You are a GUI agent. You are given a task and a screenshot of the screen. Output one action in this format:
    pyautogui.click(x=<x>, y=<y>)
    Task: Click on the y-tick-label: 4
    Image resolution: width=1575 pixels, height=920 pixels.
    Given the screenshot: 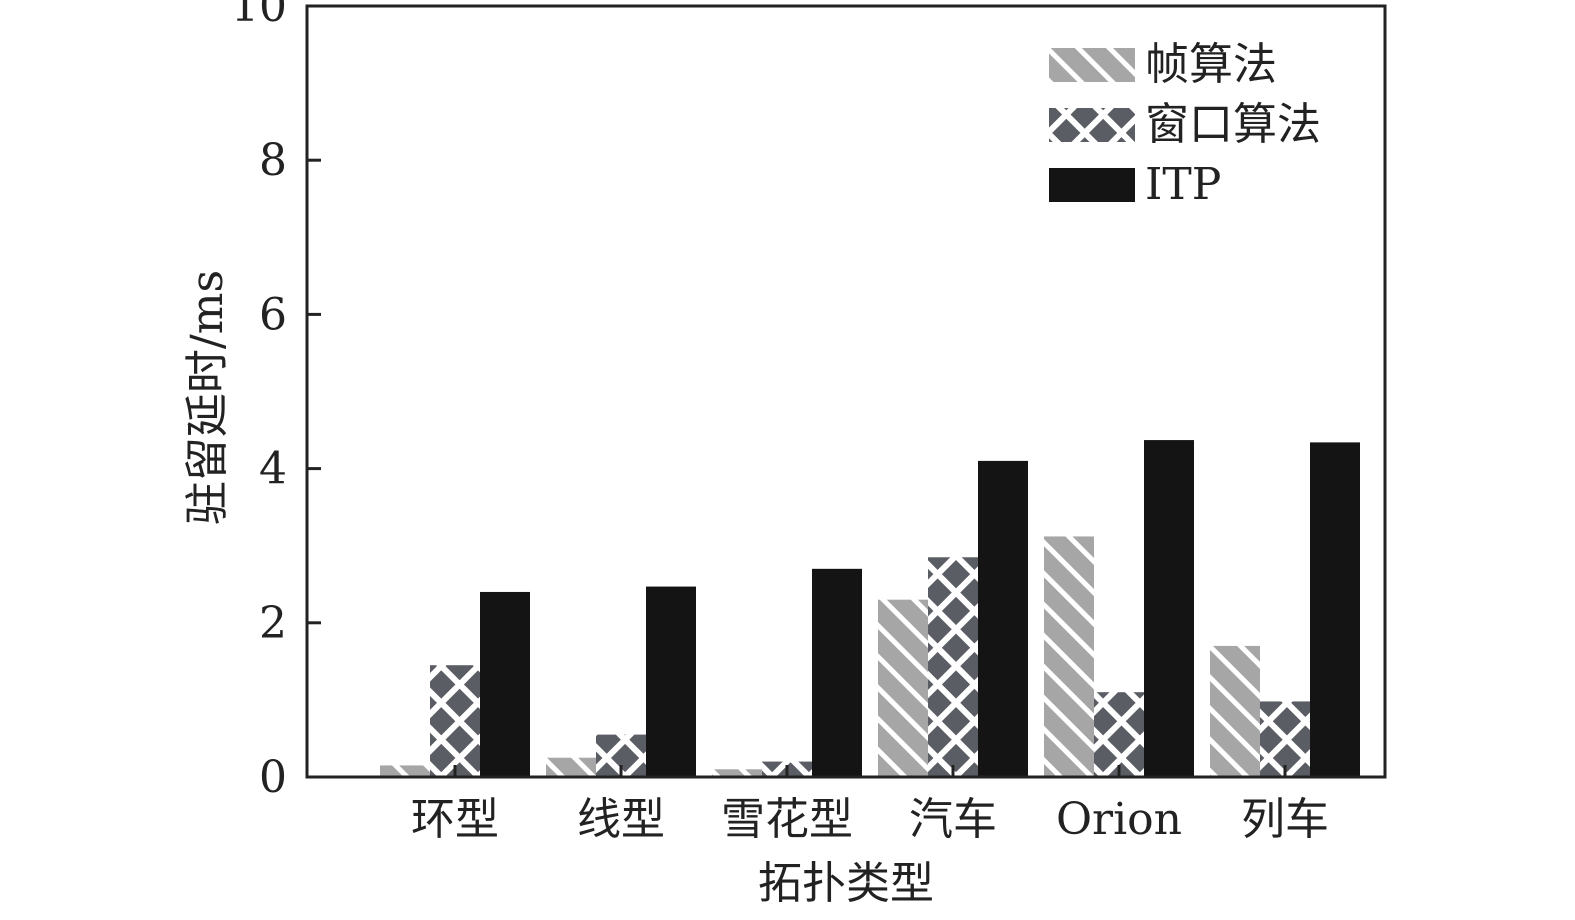 What is the action you would take?
    pyautogui.click(x=273, y=469)
    